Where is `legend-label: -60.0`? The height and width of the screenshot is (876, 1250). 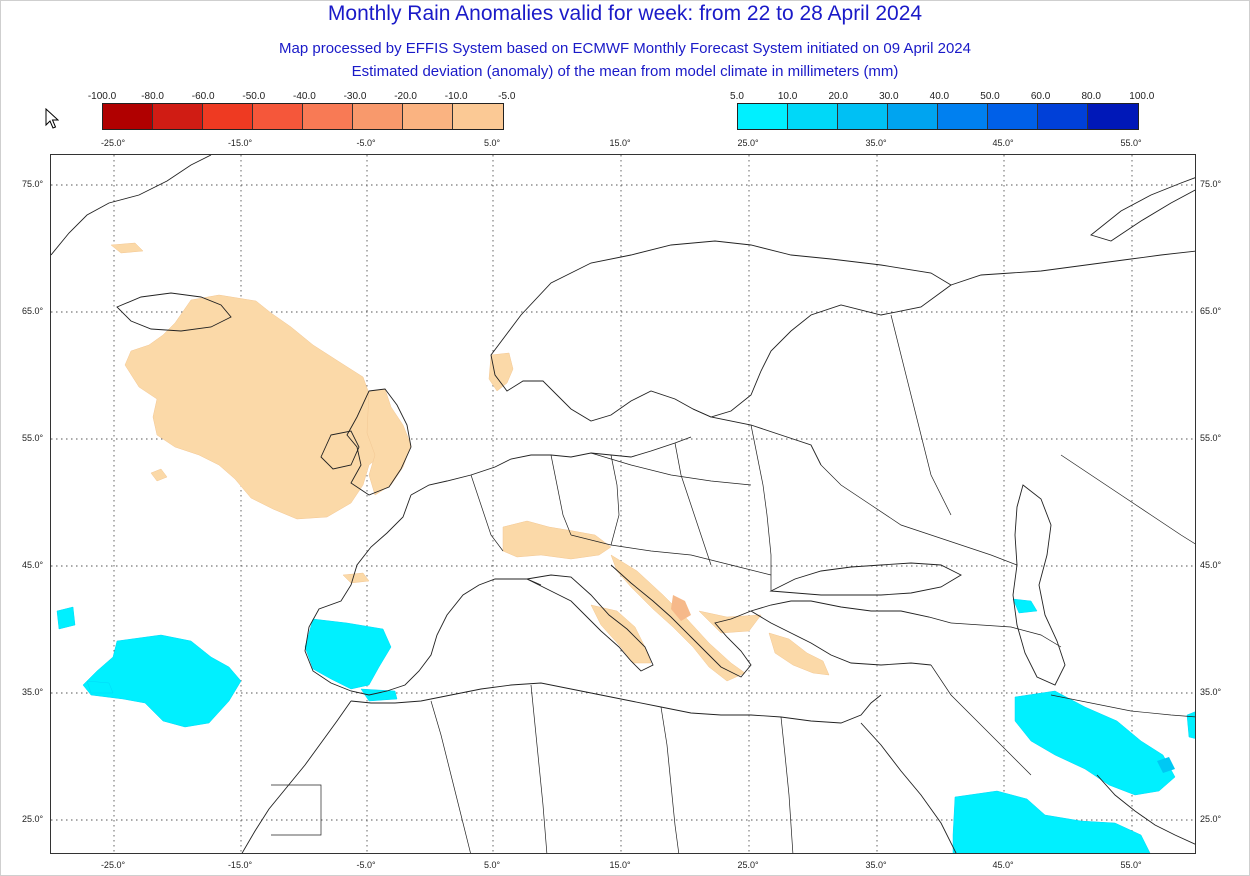 legend-label: -60.0 is located at coordinates (203, 96).